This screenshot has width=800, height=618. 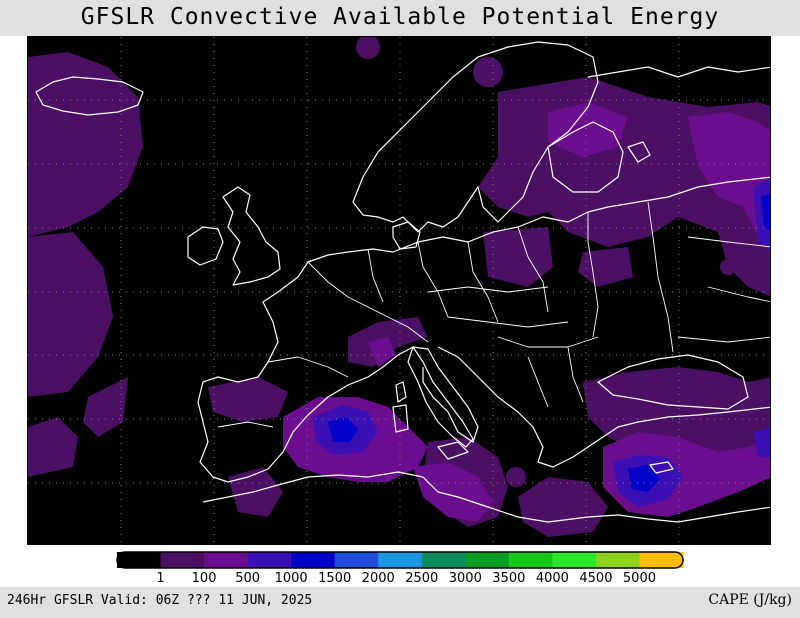 I want to click on black-sea-outline, so click(x=673, y=382).